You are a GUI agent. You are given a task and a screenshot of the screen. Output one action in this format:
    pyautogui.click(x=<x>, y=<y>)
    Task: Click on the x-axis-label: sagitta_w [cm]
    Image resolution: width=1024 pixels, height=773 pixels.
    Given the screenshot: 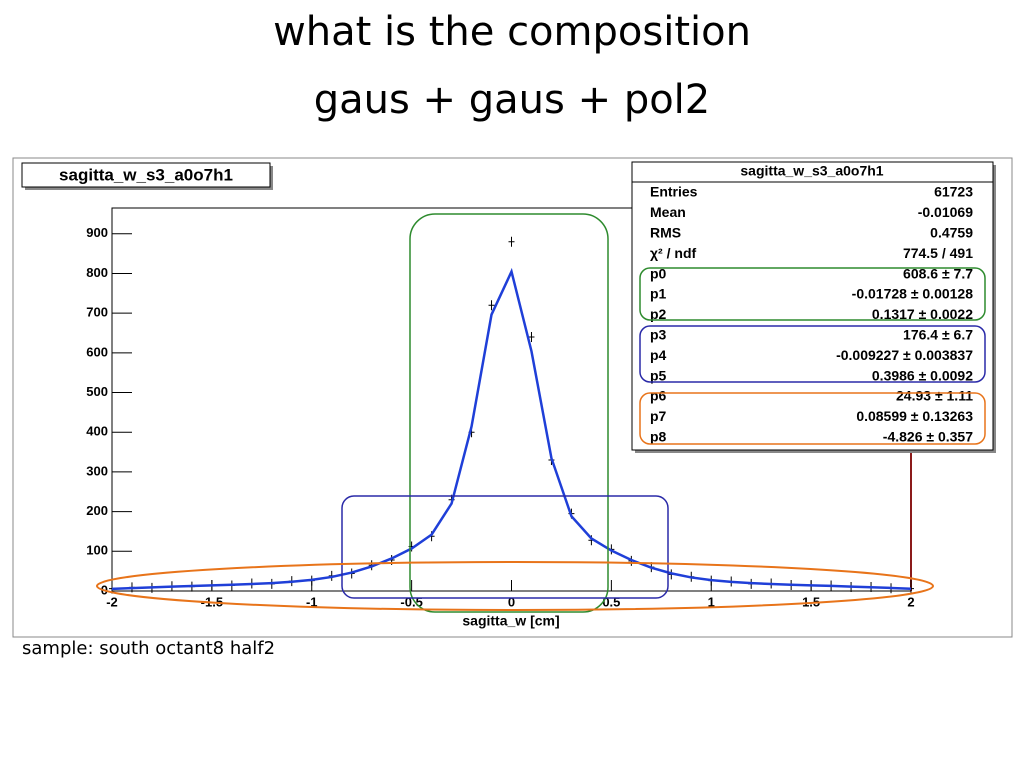 What is the action you would take?
    pyautogui.click(x=510, y=621)
    